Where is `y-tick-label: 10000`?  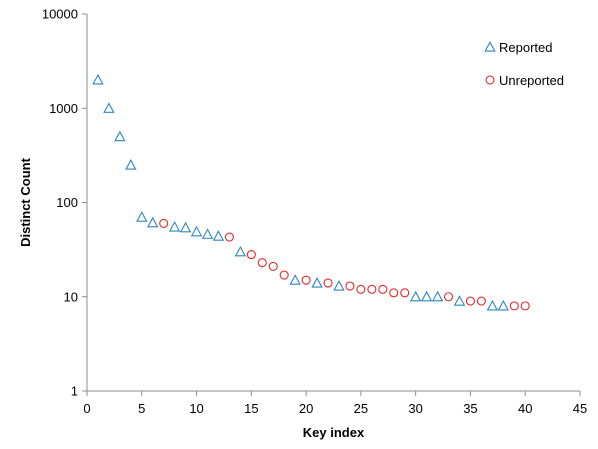 y-tick-label: 10000 is located at coordinates (60, 14).